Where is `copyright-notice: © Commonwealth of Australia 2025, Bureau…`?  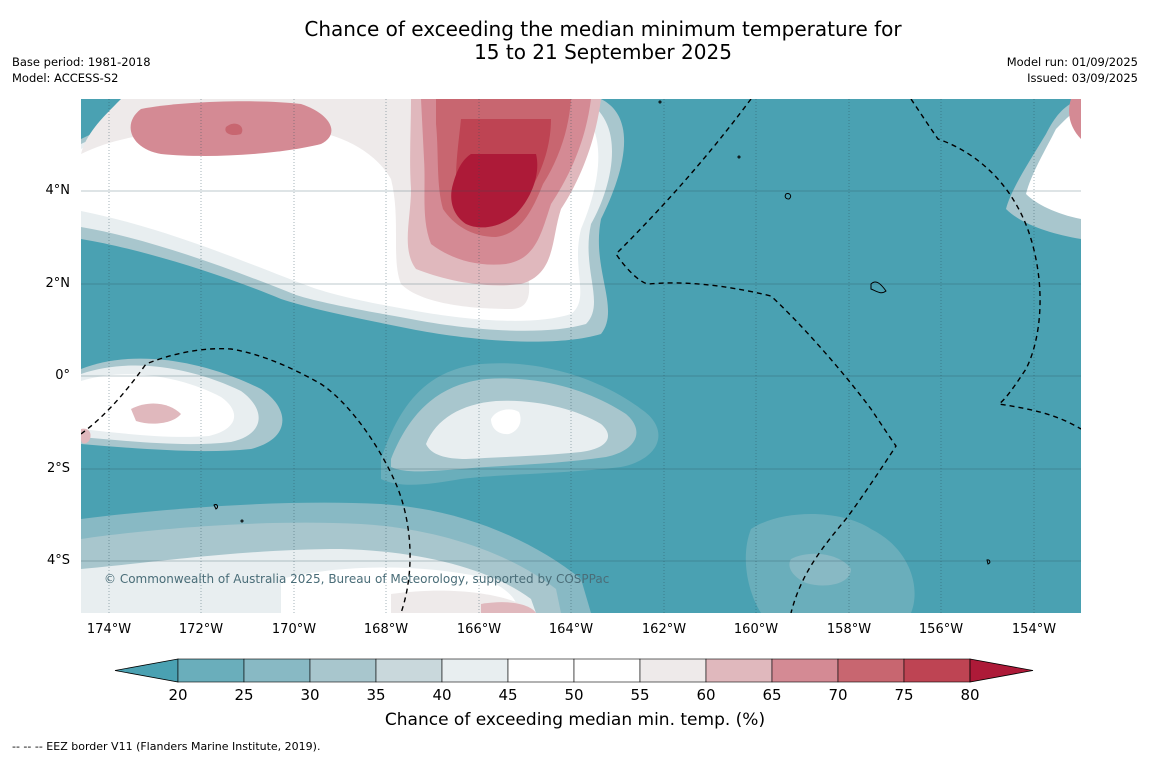
copyright-notice: © Commonwealth of Australia 2025, Bureau… is located at coordinates (357, 579).